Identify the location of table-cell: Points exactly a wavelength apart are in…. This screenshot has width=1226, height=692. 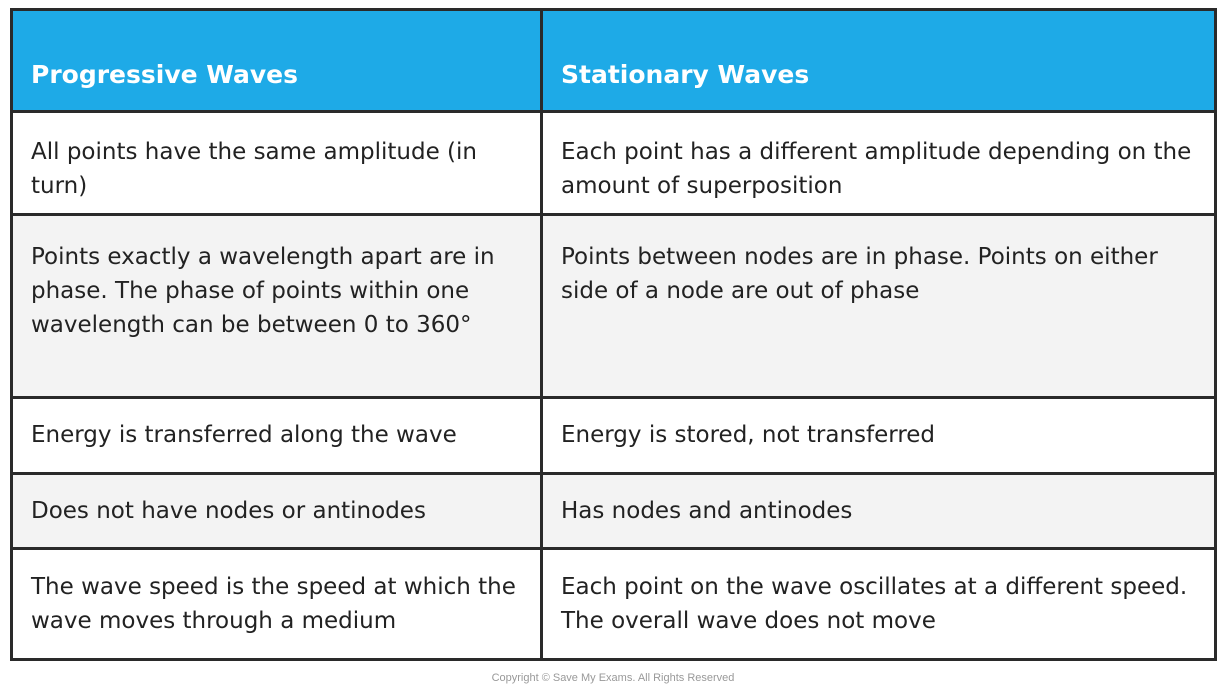
(276, 306).